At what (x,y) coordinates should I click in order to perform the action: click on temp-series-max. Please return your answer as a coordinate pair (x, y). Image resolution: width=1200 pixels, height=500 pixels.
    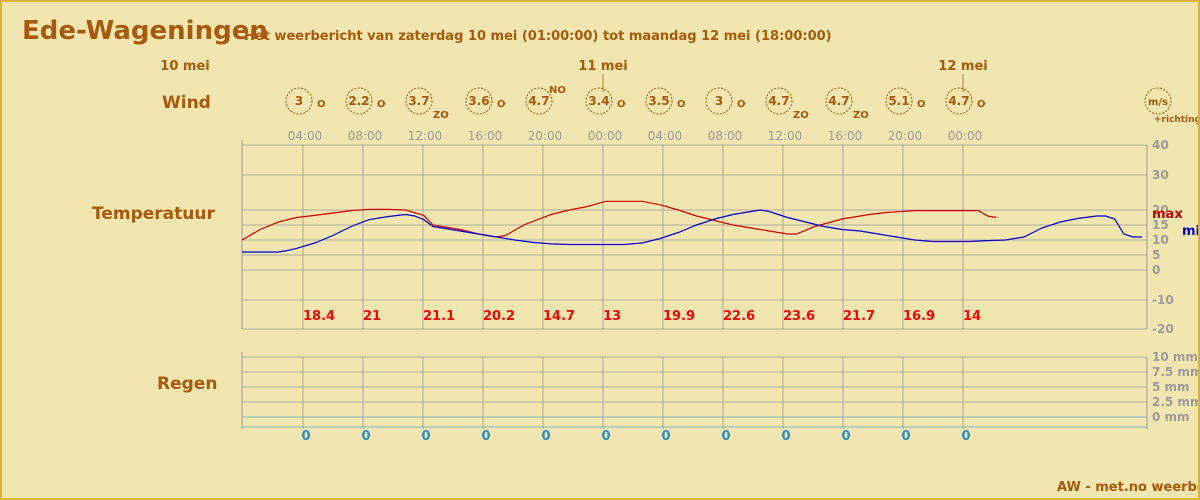
    Looking at the image, I should click on (619, 220).